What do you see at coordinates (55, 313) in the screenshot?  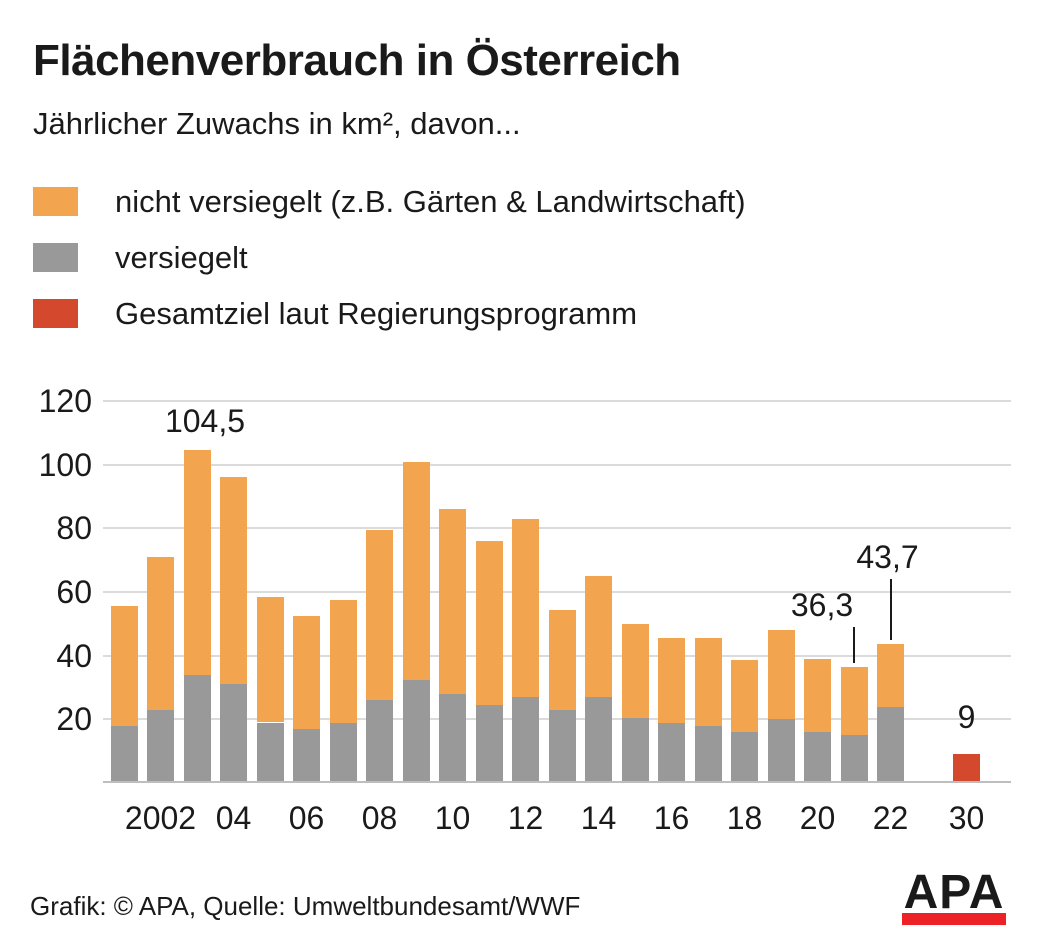 I see `legend-swatch-red-icon` at bounding box center [55, 313].